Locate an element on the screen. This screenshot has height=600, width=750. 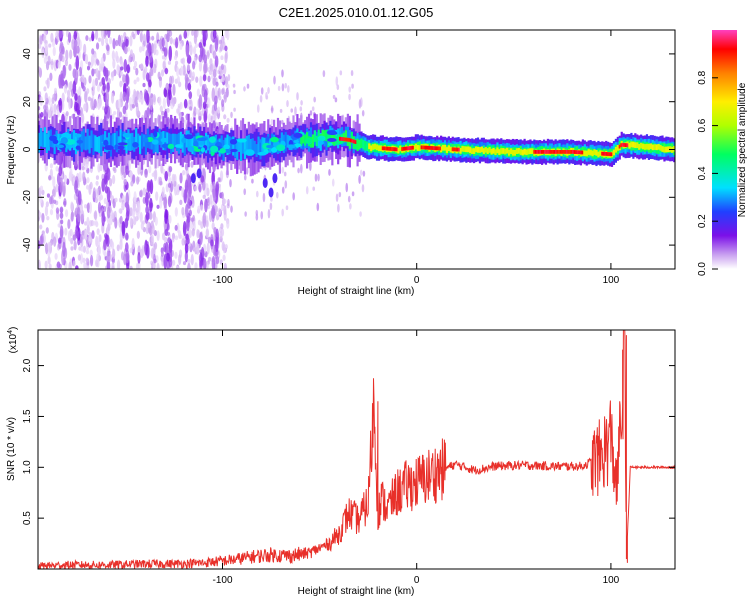
snr-ytick-label: 1.0 is located at coordinates (27, 467).